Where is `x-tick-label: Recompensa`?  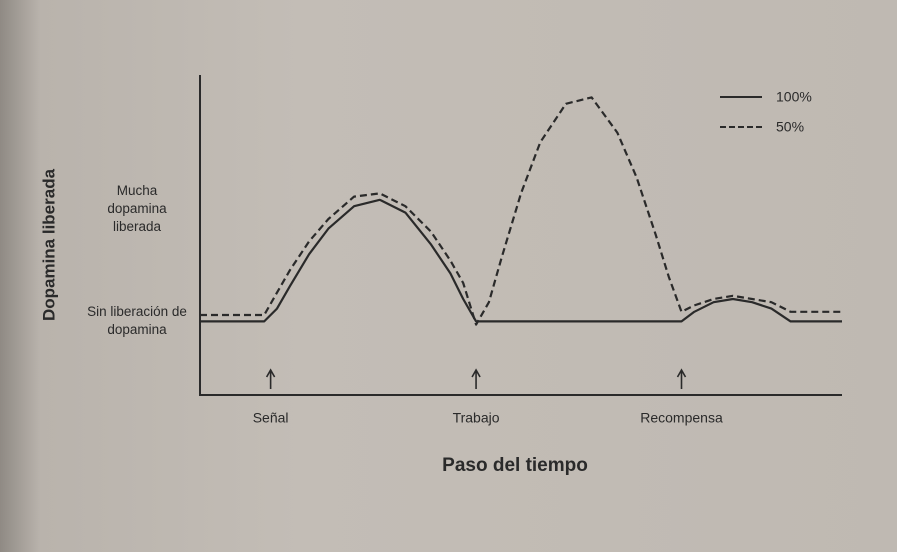 x-tick-label: Recompensa is located at coordinates (681, 418).